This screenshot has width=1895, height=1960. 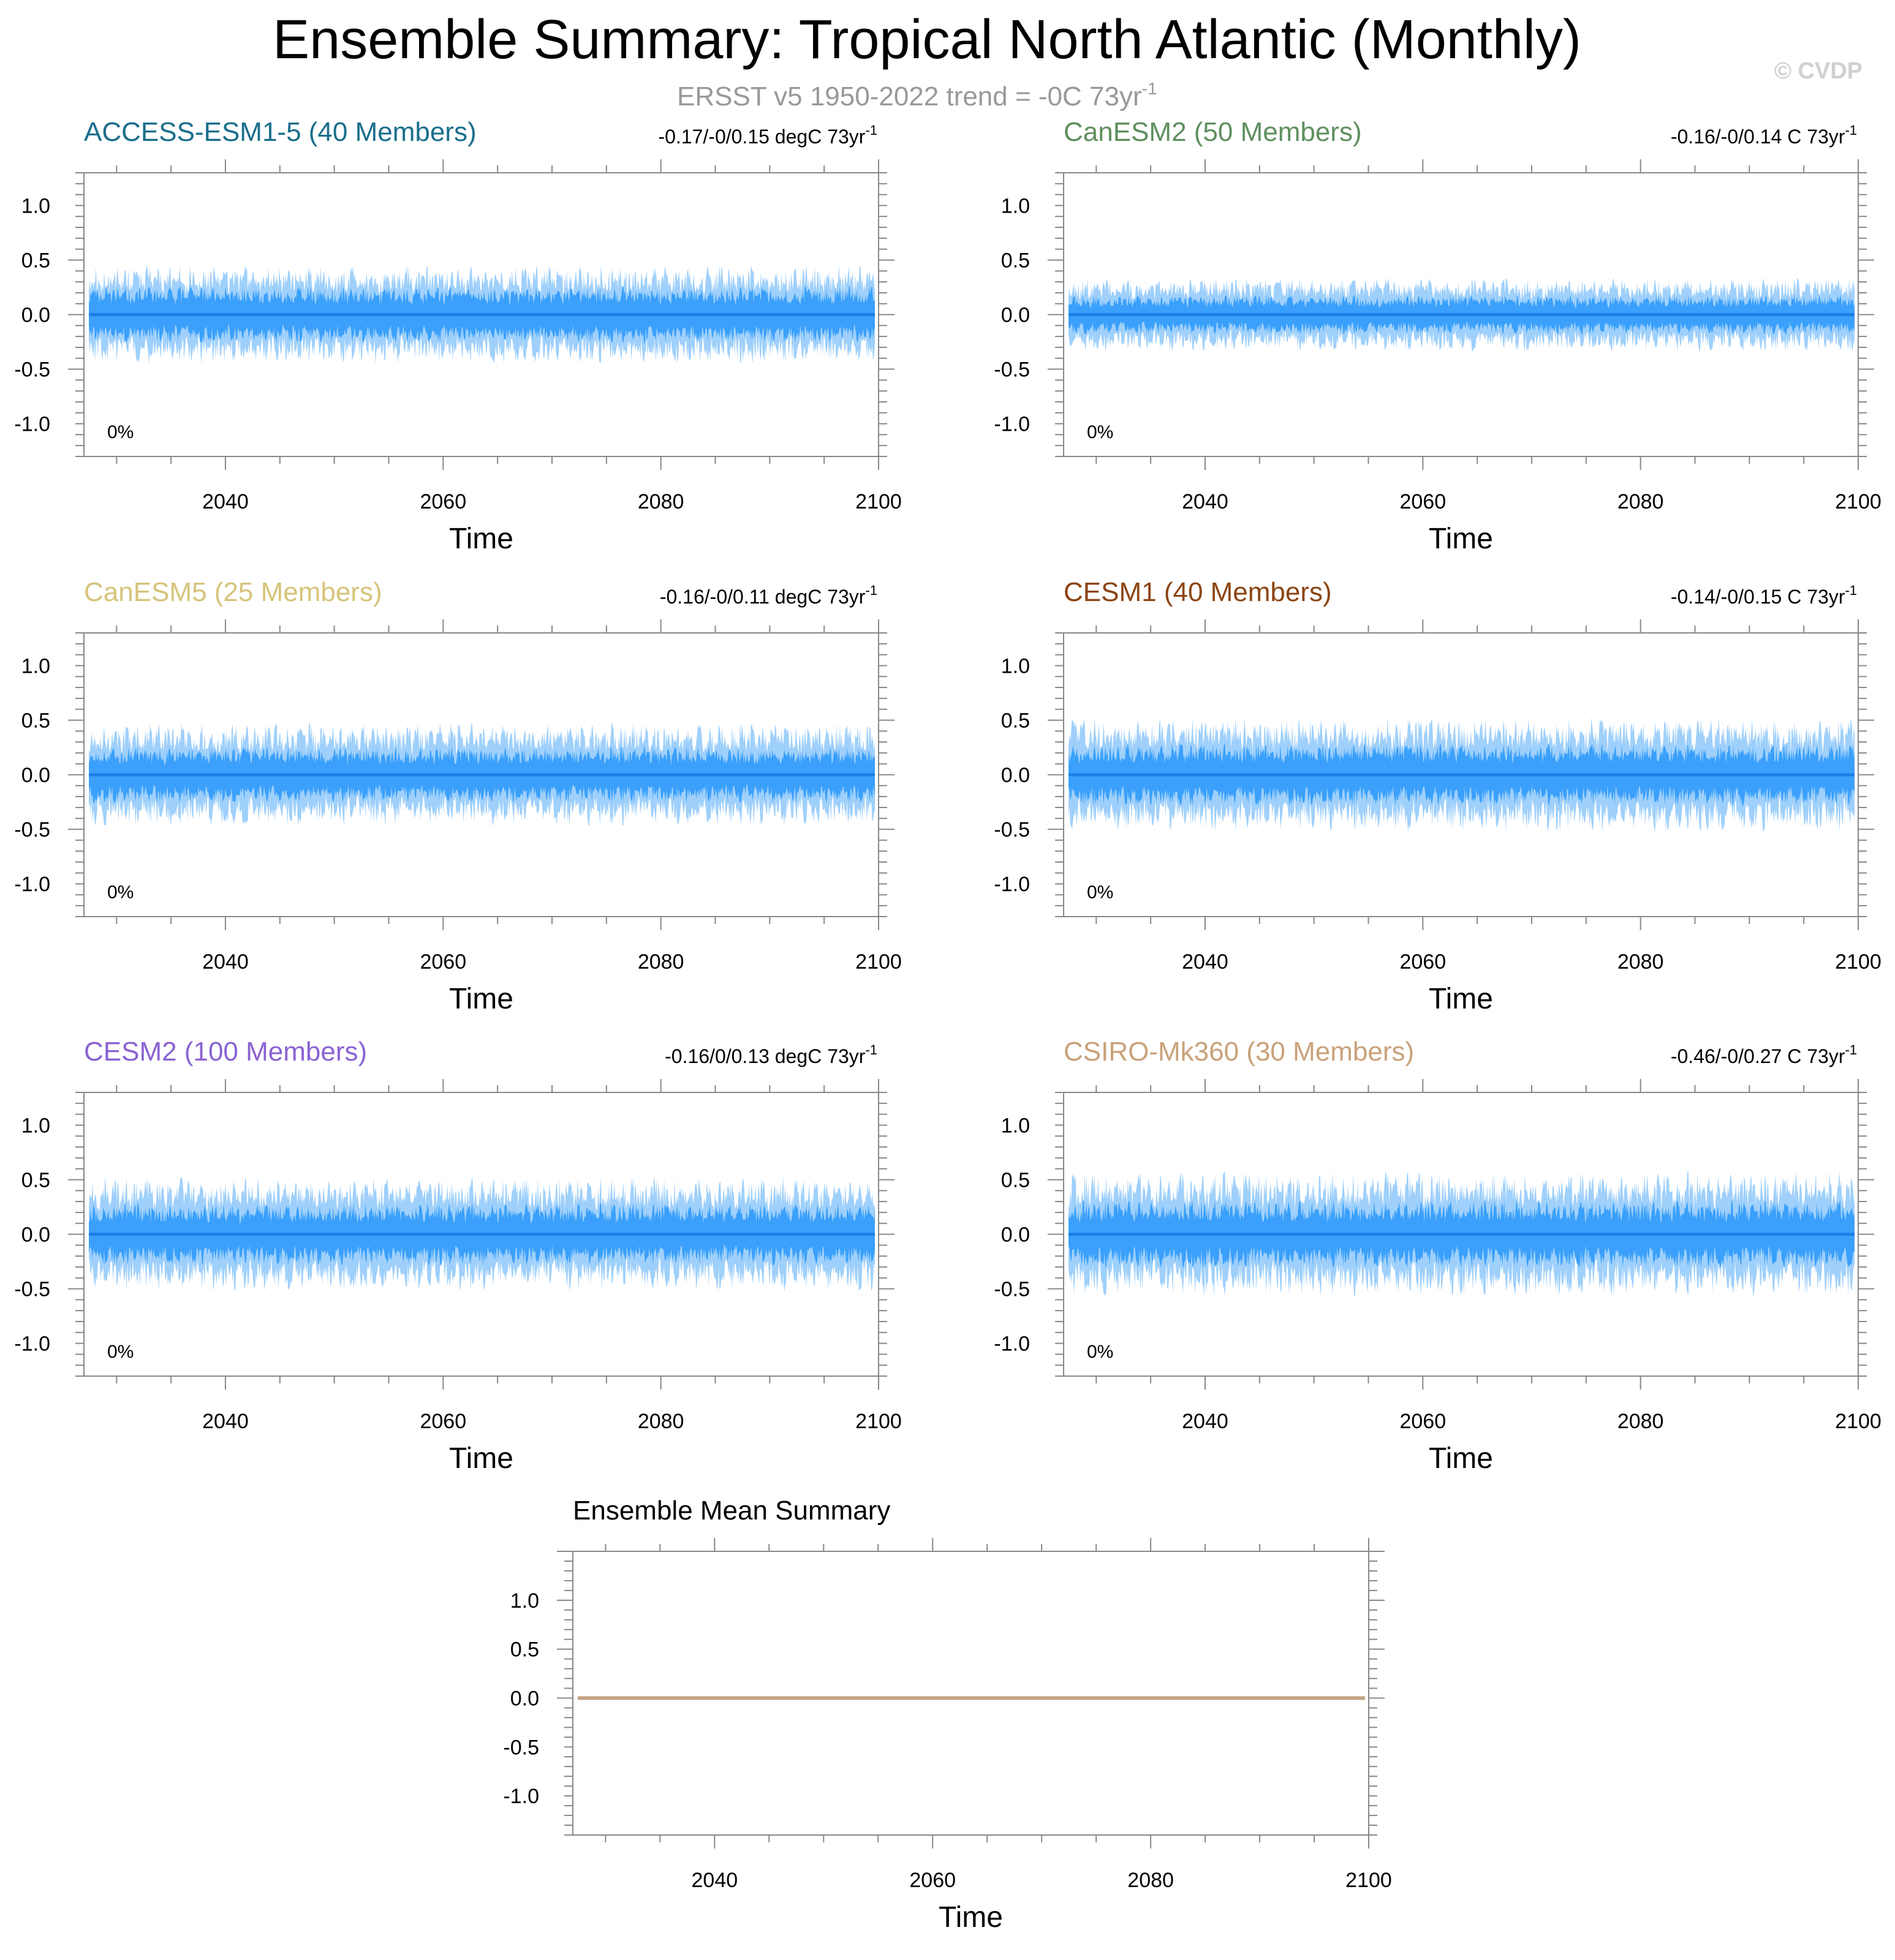 I want to click on panel-trend-text: -0.16/-0/0.11 degC 73yr-1, so click(x=769, y=595).